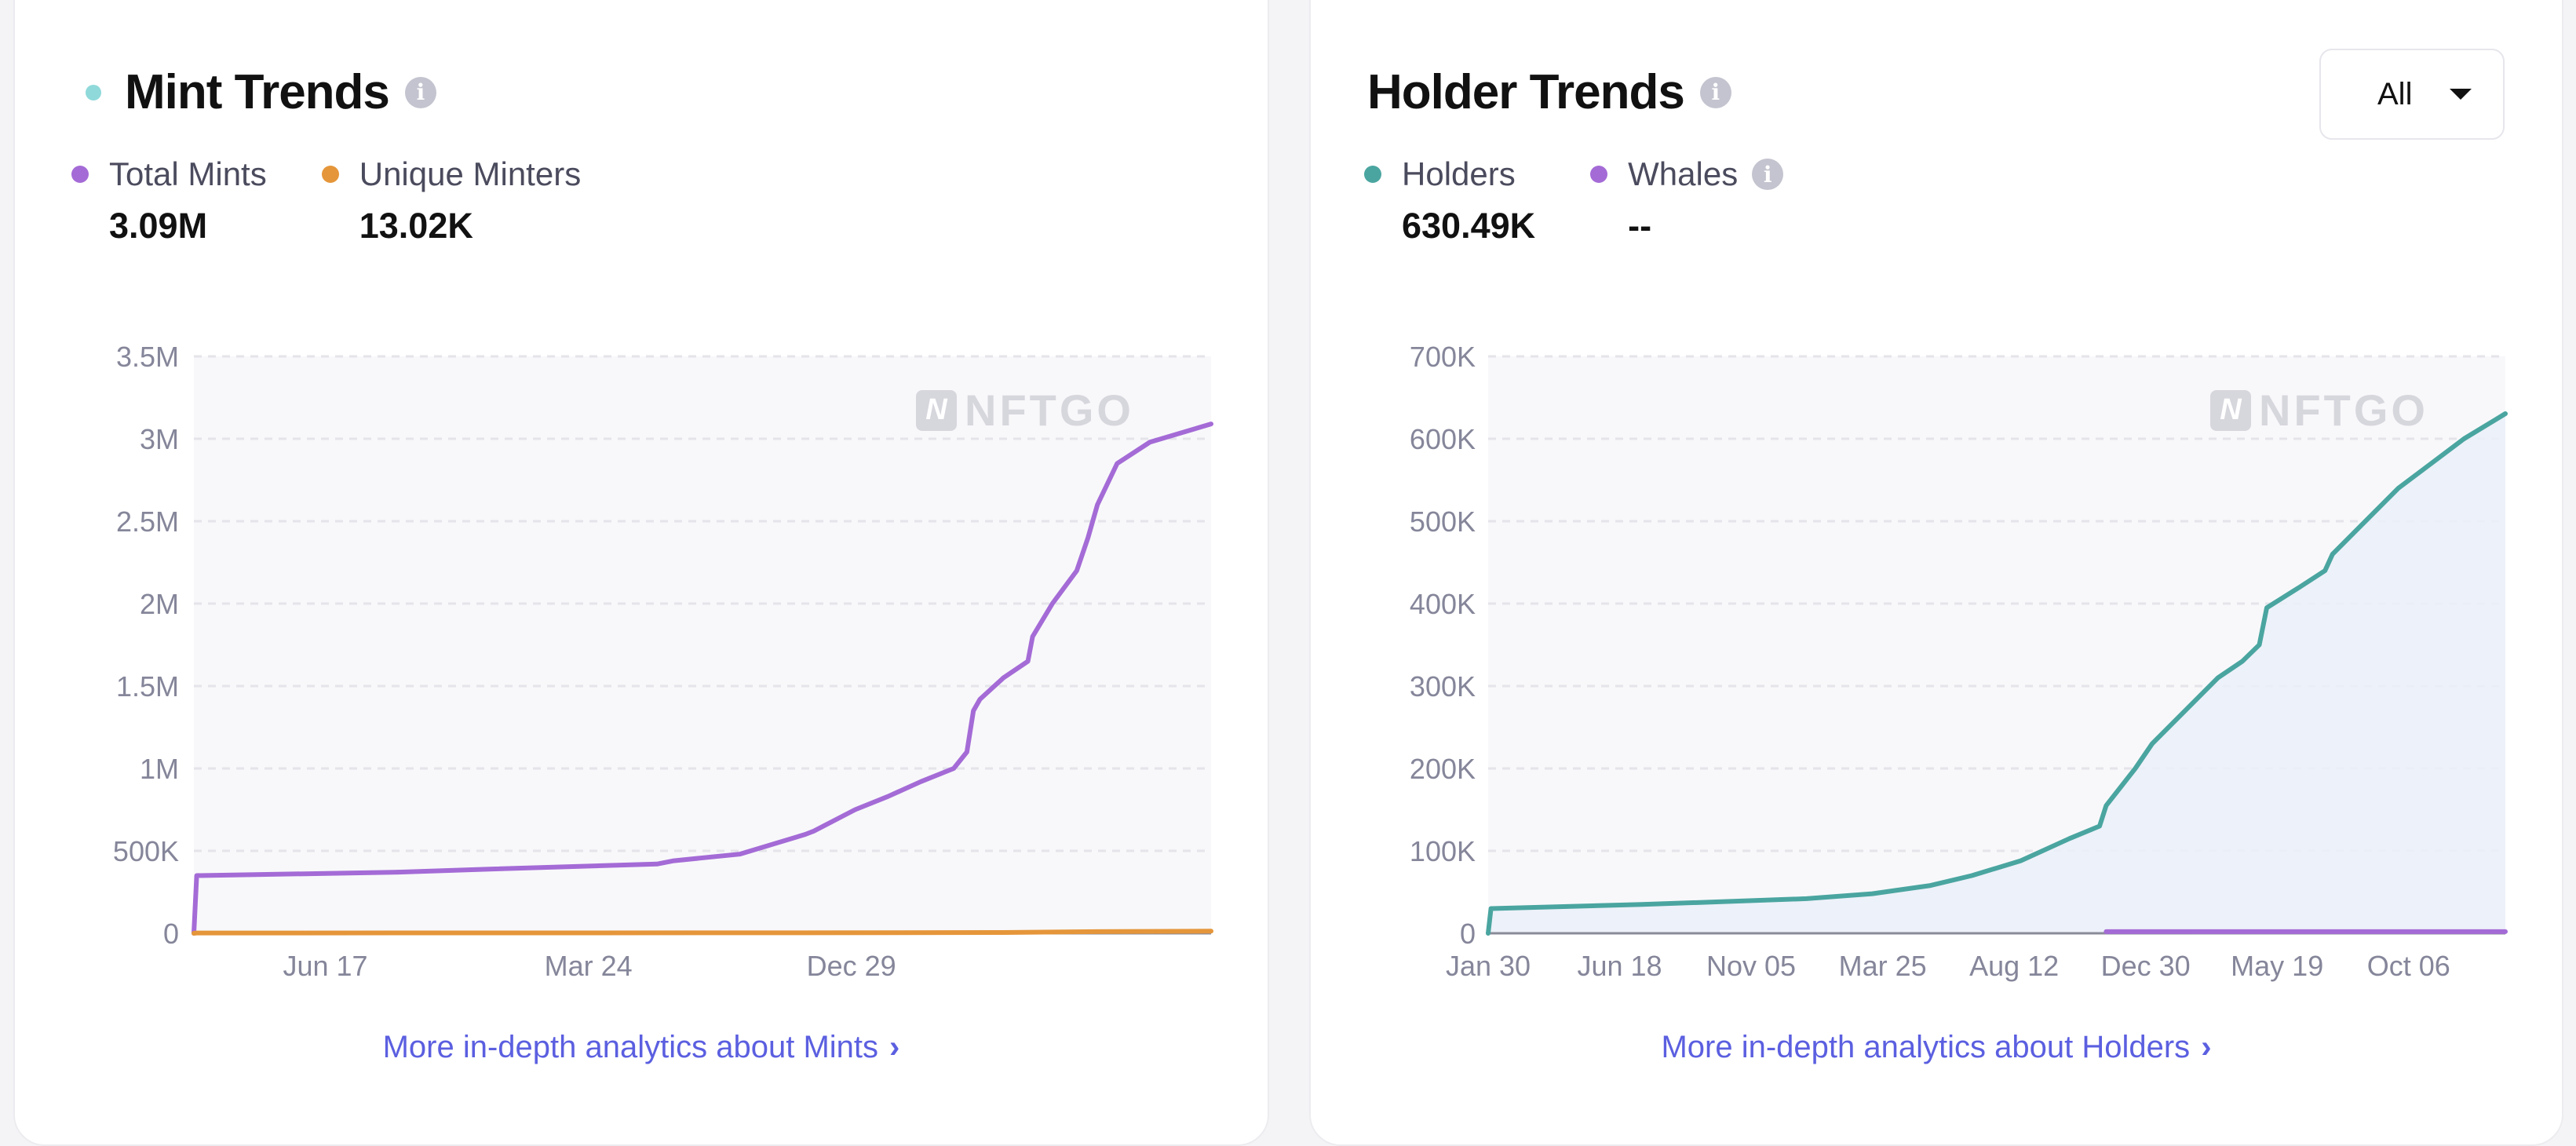  I want to click on whales-value: --, so click(1640, 226).